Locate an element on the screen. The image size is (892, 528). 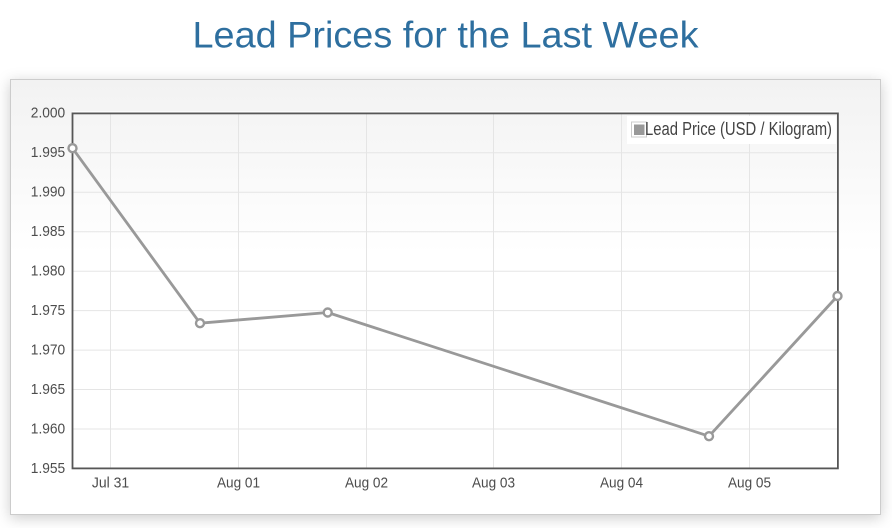
svg-text: 1.985 is located at coordinates (48, 231).